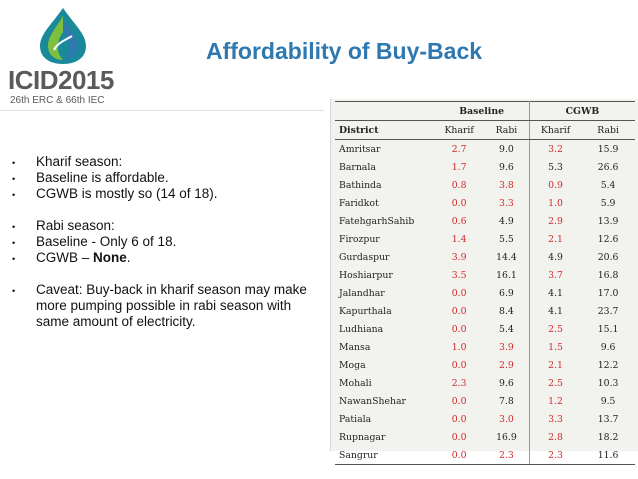 The width and height of the screenshot is (638, 479). Describe the element at coordinates (361, 329) in the screenshot. I see `cell-district: Ludhiana` at that location.